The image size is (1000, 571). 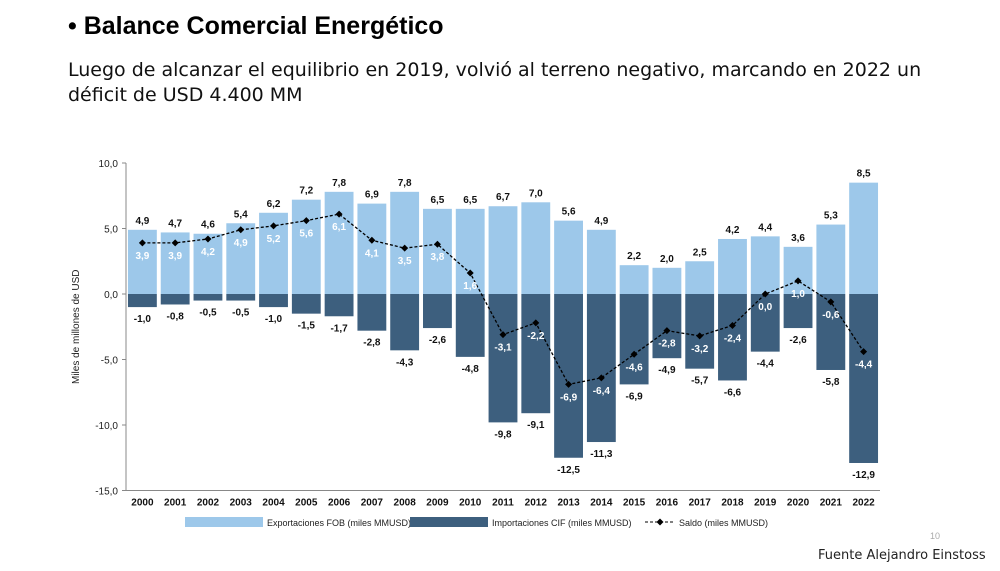 What do you see at coordinates (106, 492) in the screenshot?
I see `y-tick-label: -15,0` at bounding box center [106, 492].